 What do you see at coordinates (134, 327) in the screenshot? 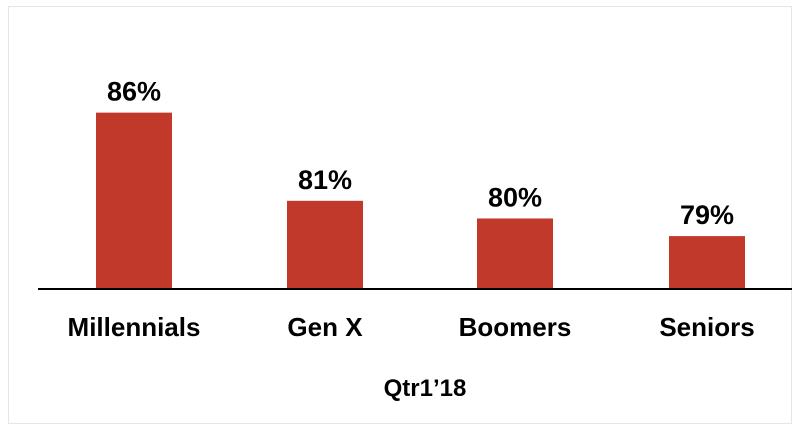
I see `category-label-millennials: Millennials` at bounding box center [134, 327].